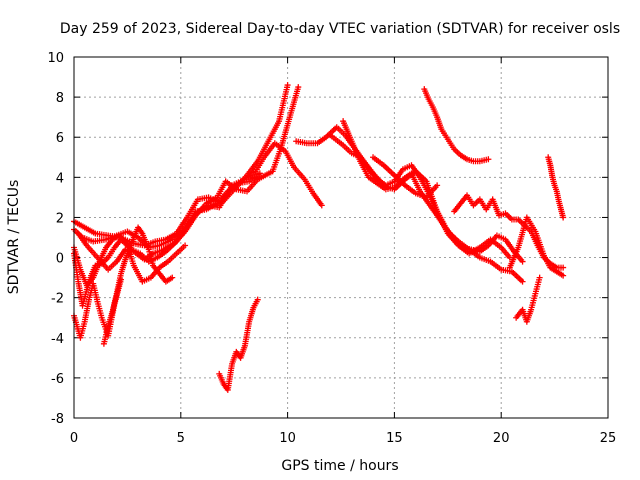 This screenshot has height=480, width=640. What do you see at coordinates (287, 438) in the screenshot?
I see `x-tick-label: 10` at bounding box center [287, 438].